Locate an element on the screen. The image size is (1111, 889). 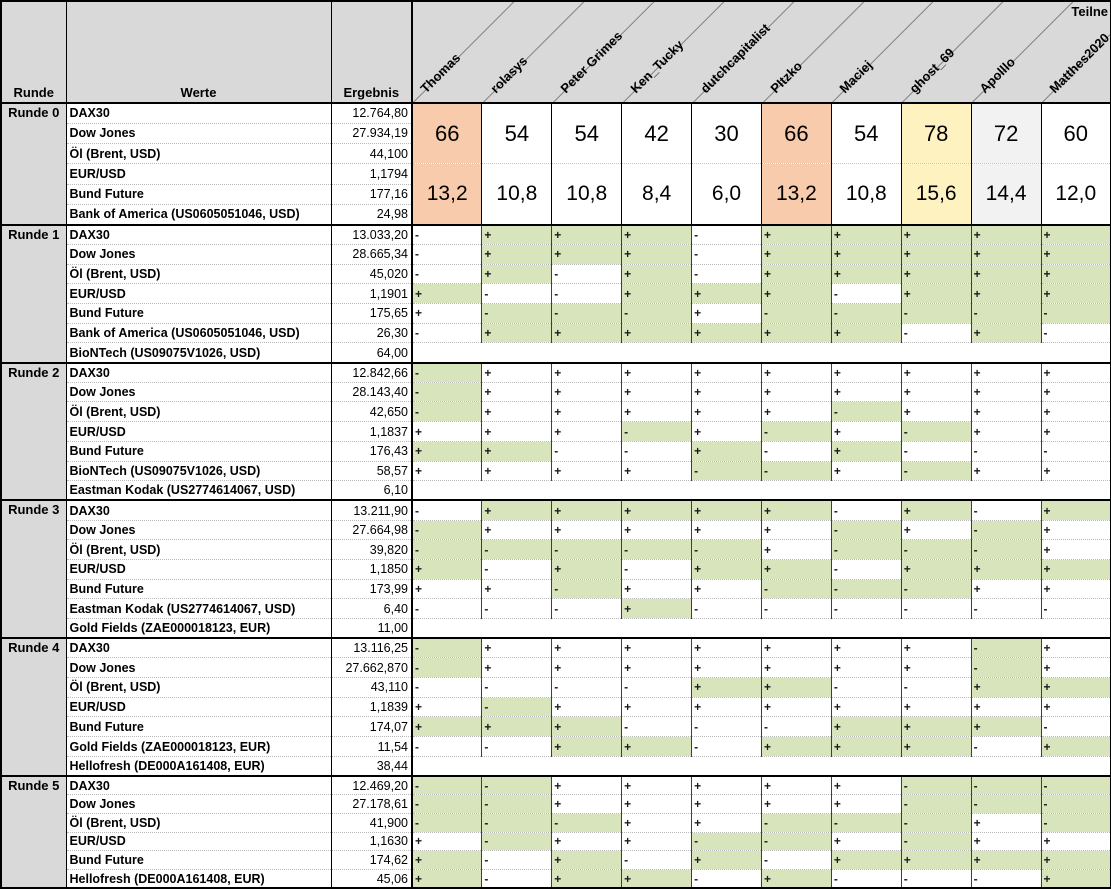
instrument-value: 1,1901 is located at coordinates (372, 294).